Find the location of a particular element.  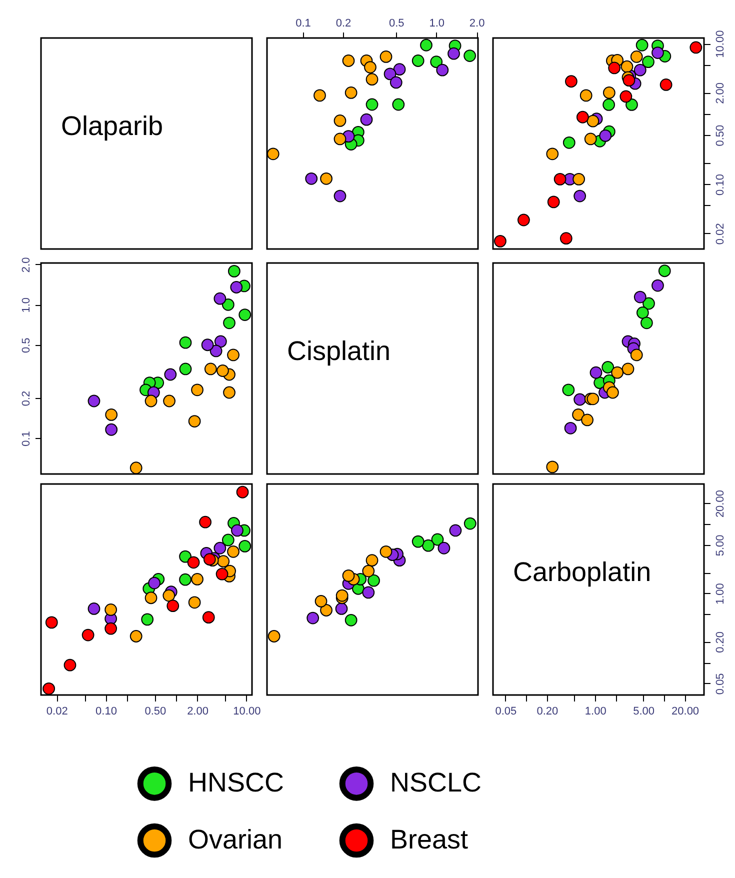

y-tick-label: 0.1 is located at coordinates (26, 438).